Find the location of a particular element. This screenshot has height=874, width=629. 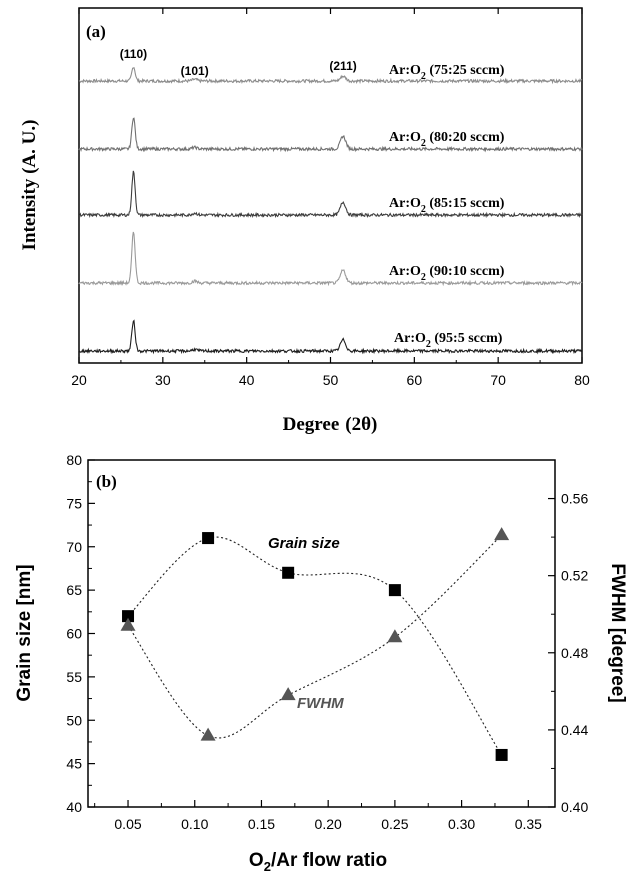

trace-series-label: Ar:O2 (90:10 sccm) is located at coordinates (447, 273).